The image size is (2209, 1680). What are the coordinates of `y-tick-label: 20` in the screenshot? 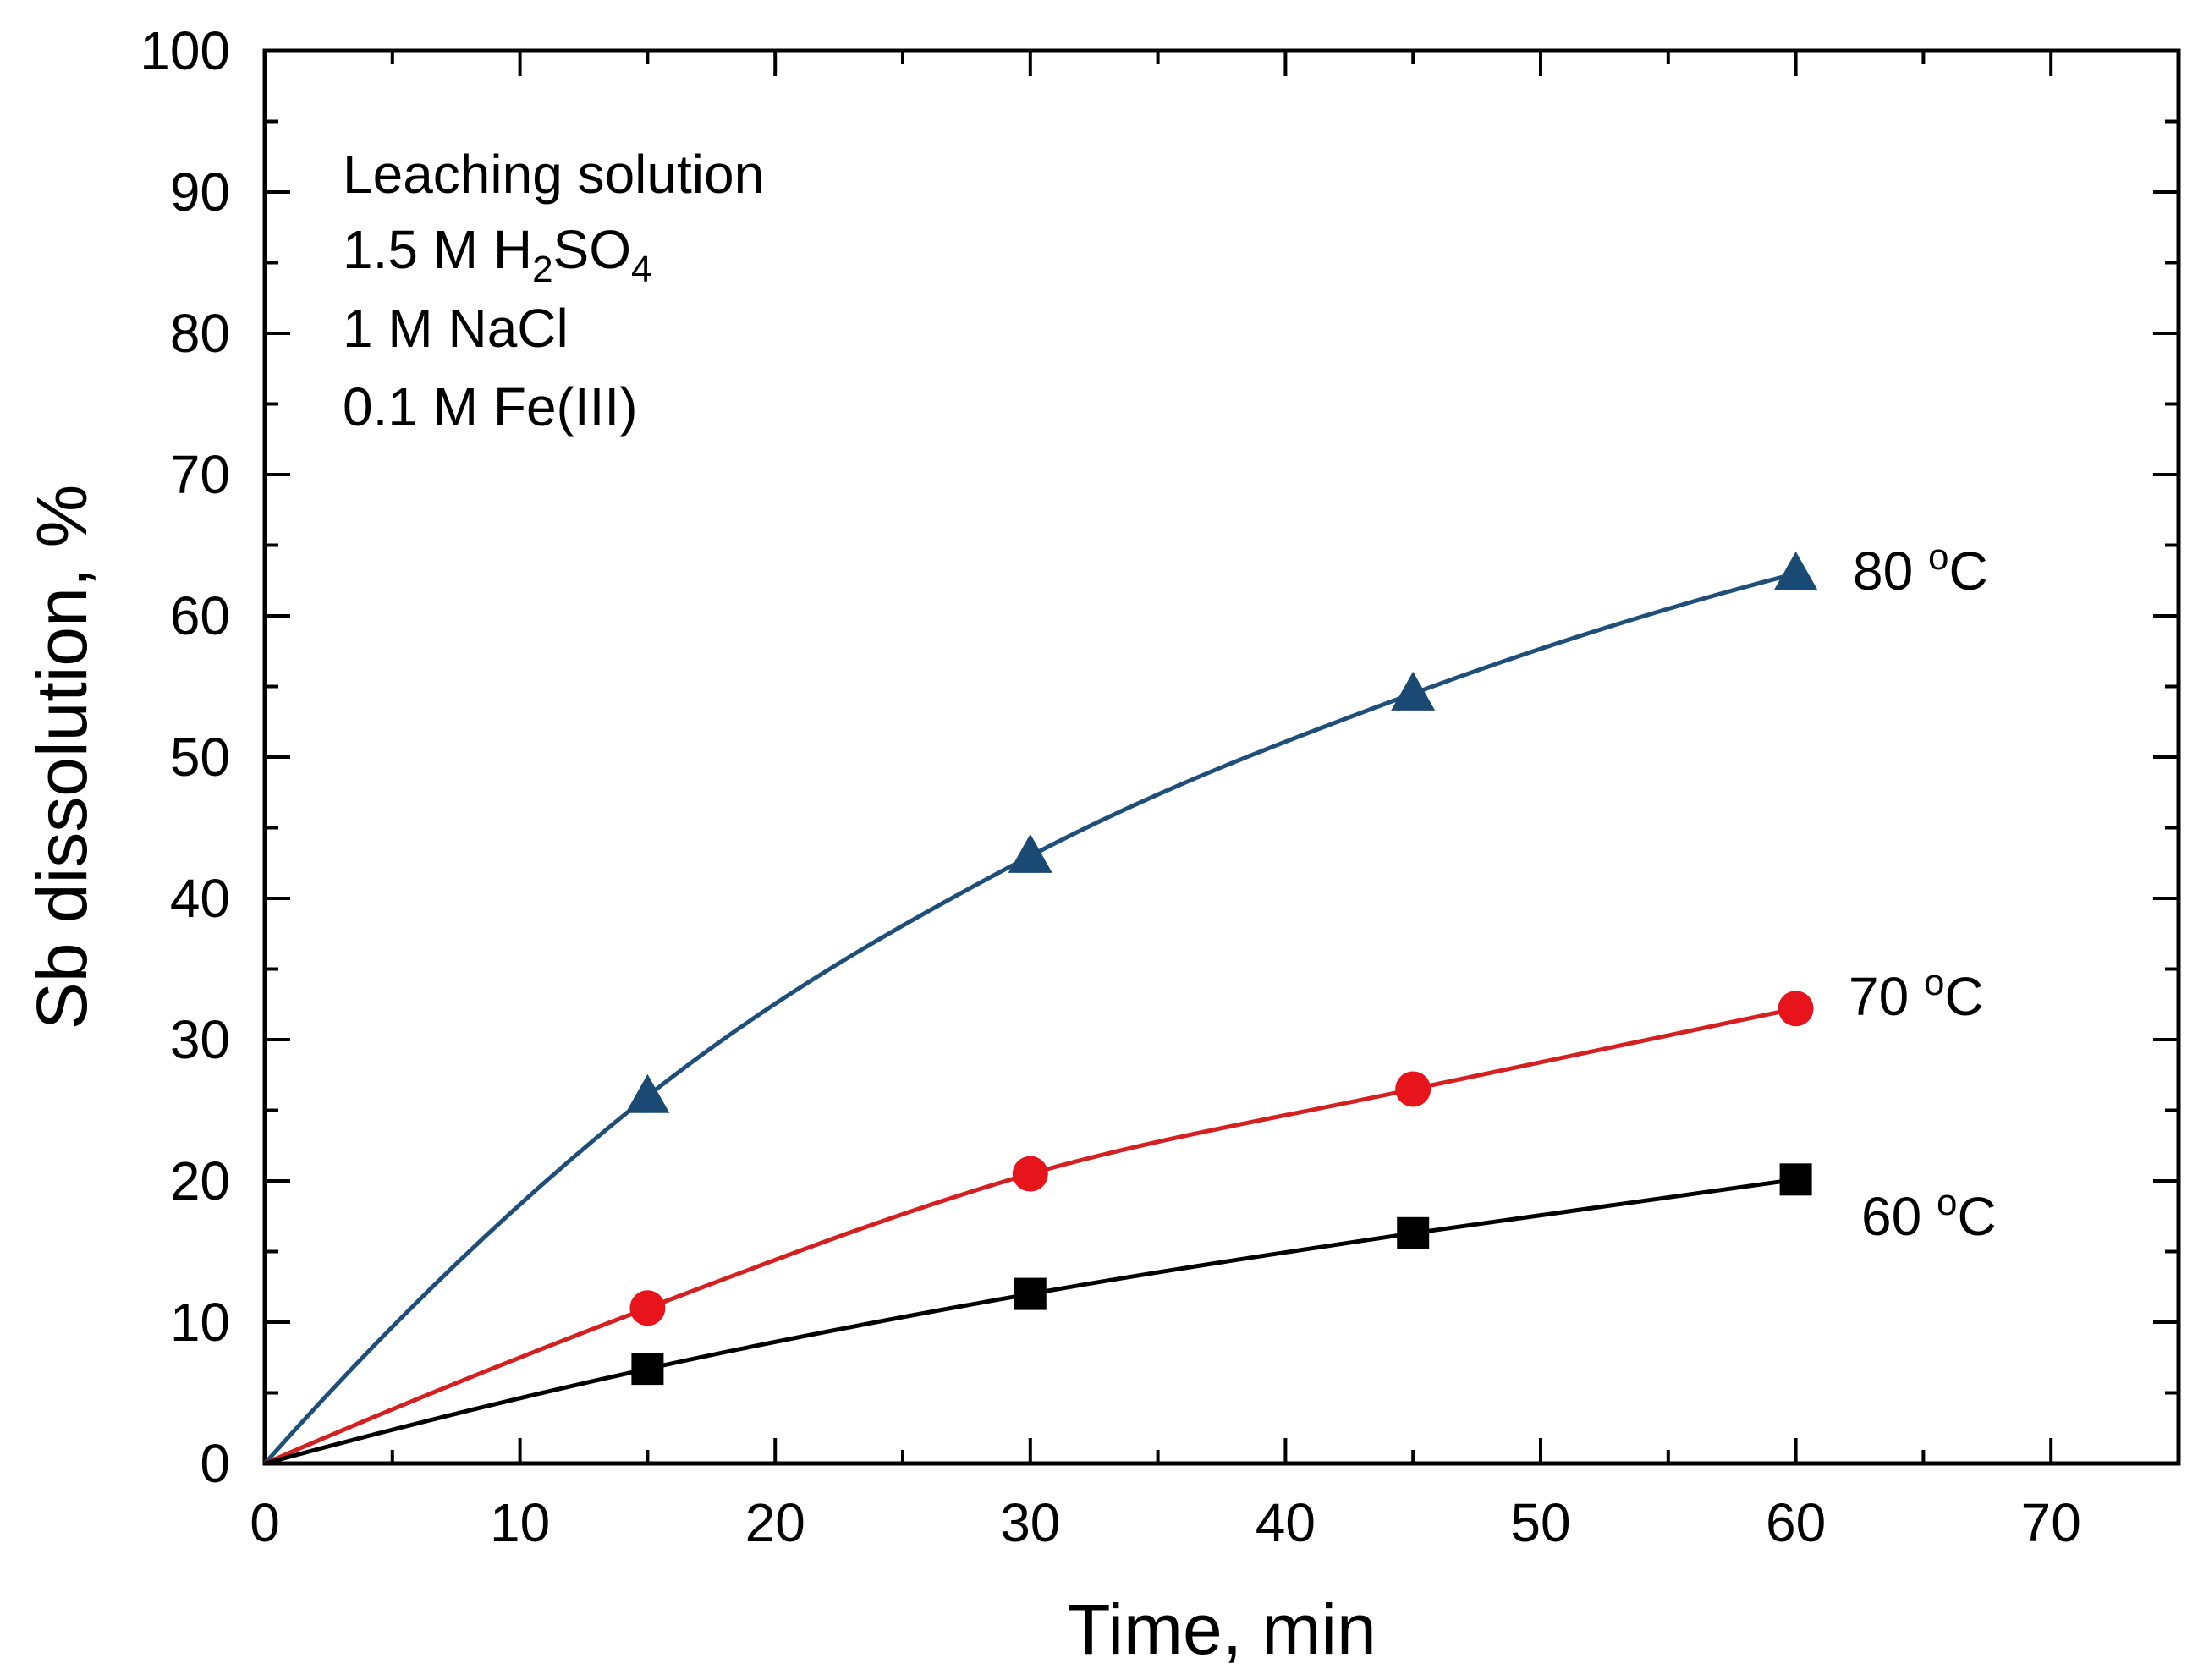 It's located at (200, 1180).